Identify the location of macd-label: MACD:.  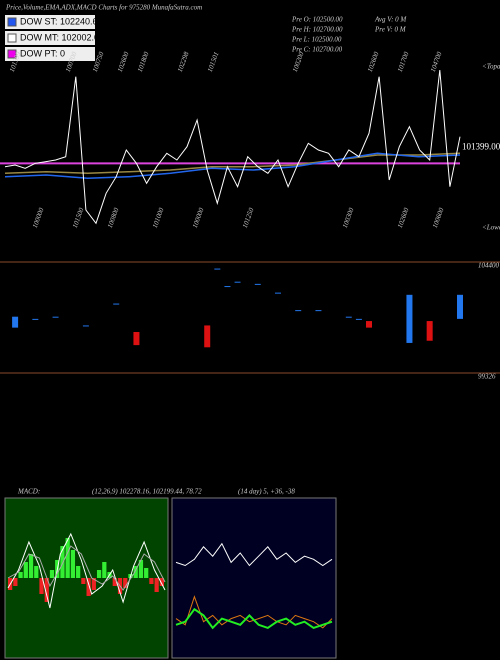
(28, 492).